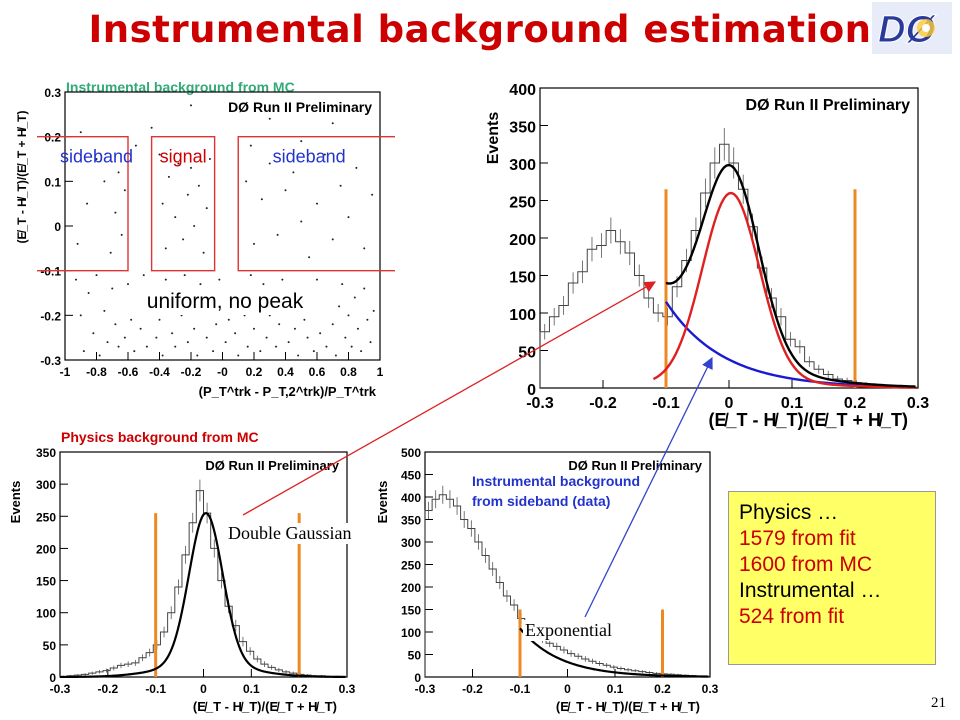 The width and height of the screenshot is (960, 720). What do you see at coordinates (285, 372) in the screenshot?
I see `x-tick-label: 0.4` at bounding box center [285, 372].